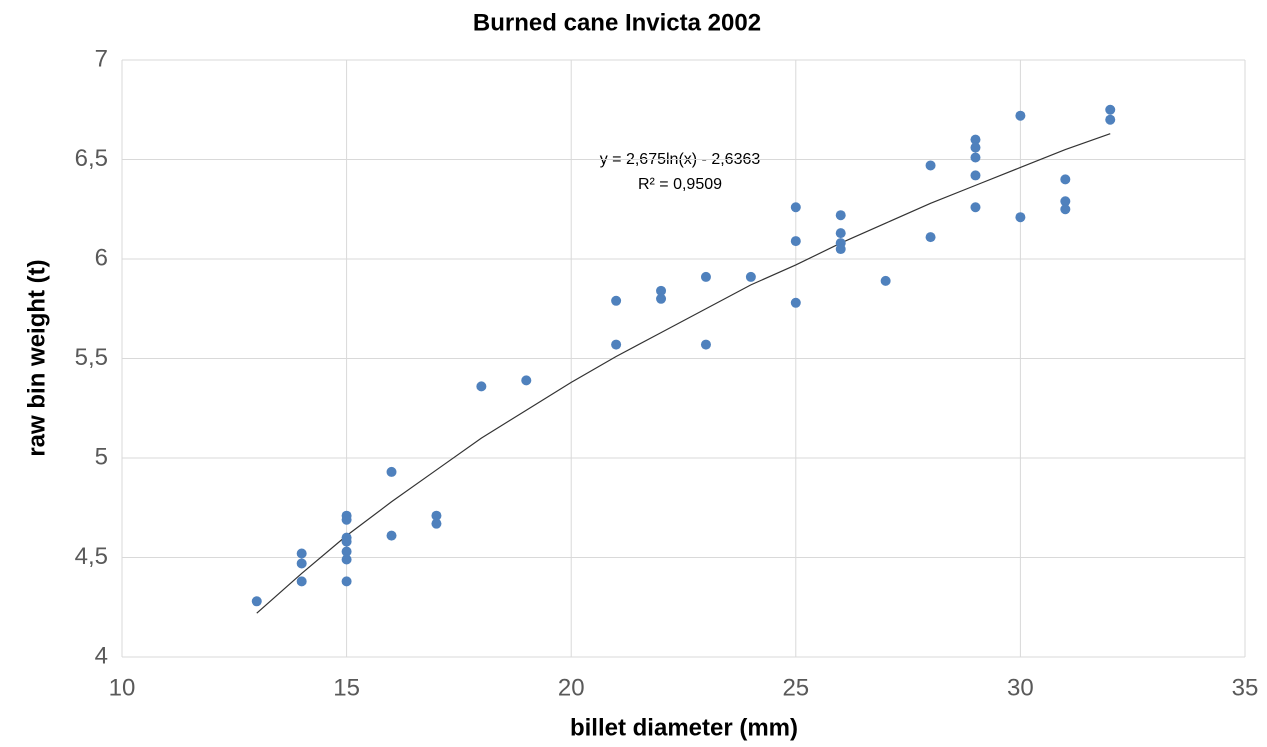 The height and width of the screenshot is (747, 1267). I want to click on y-tick-label: 7, so click(101, 58).